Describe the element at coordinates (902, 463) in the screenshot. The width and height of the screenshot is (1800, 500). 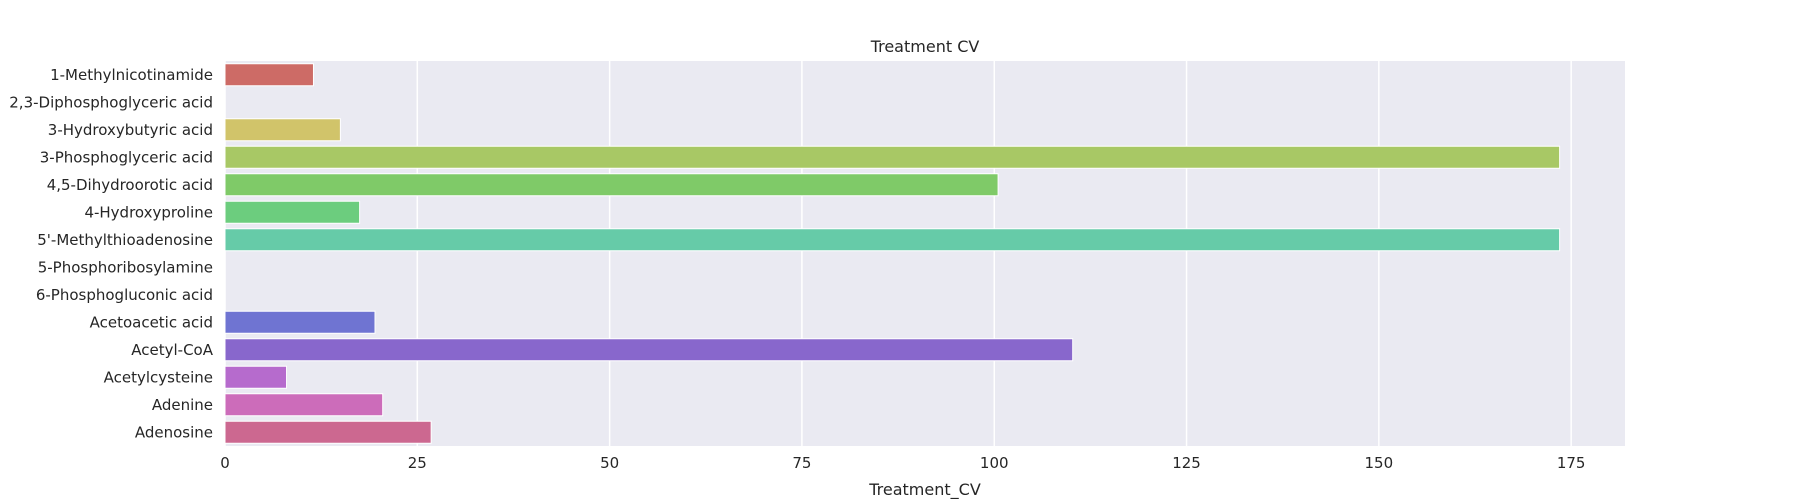
I see `x-tick-labels: 0 25 50 75 100 125 150 175` at that location.